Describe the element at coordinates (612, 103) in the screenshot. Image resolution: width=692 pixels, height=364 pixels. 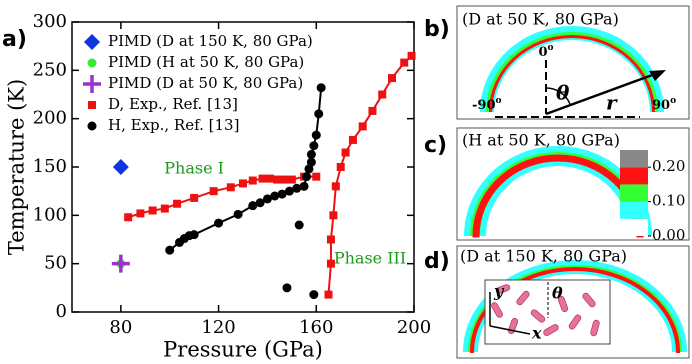
I see `r-label: r` at that location.